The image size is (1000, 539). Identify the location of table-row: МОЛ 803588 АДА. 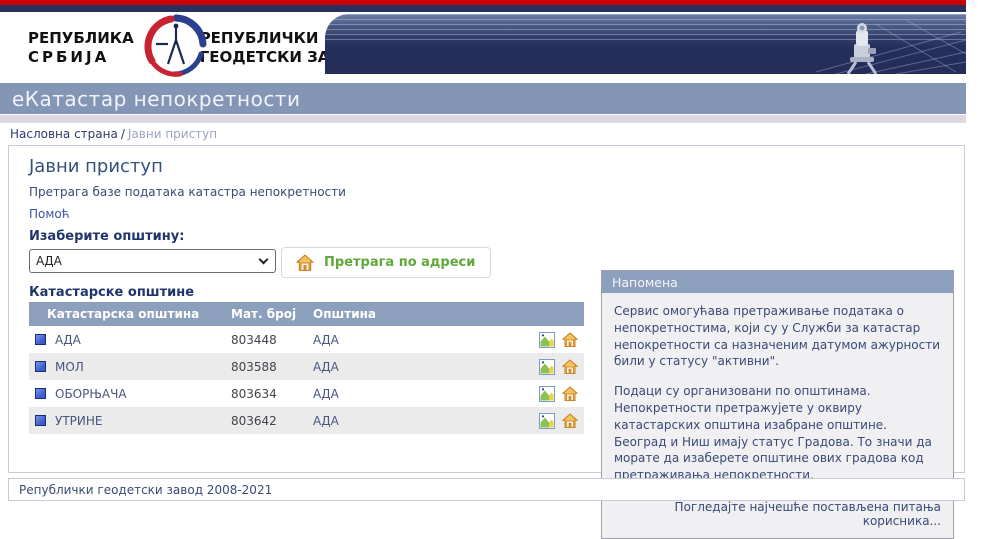
(306, 366).